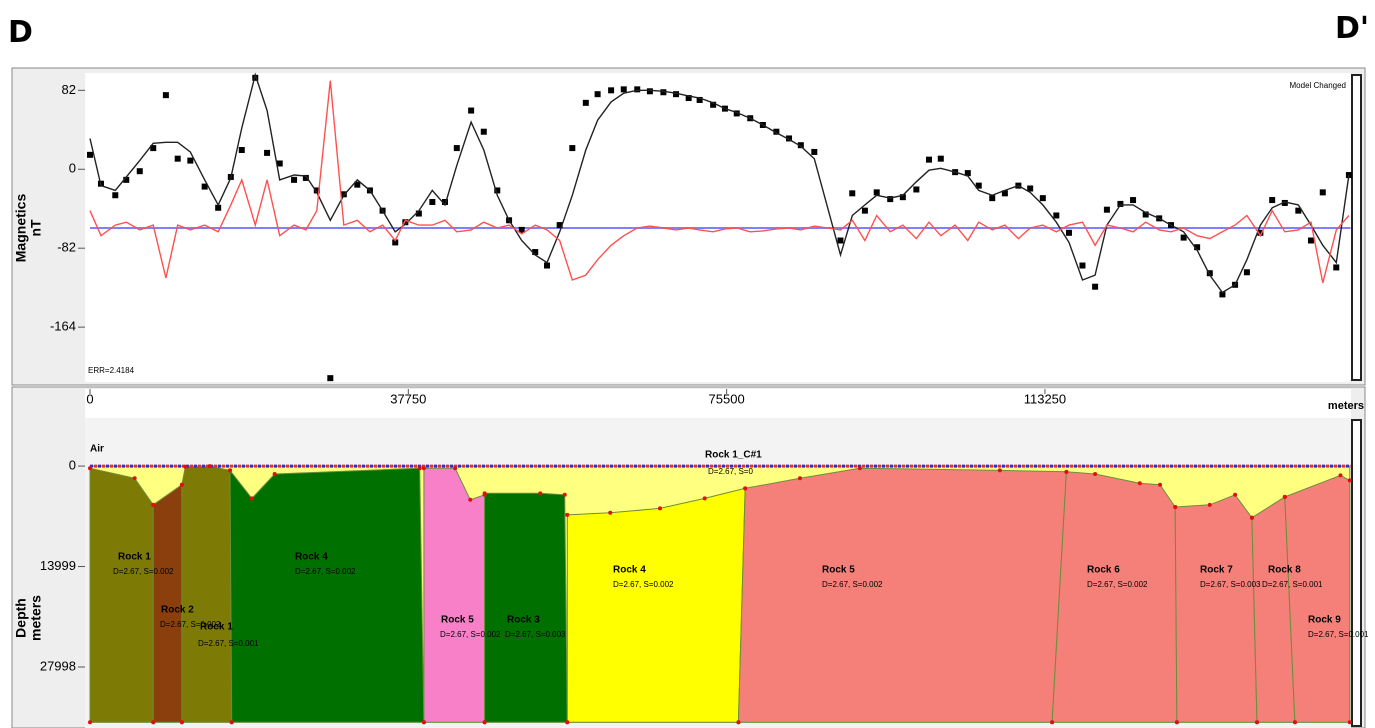 This screenshot has height=728, width=1375. What do you see at coordinates (36, 618) in the screenshot?
I see `y-axis-label: meters` at bounding box center [36, 618].